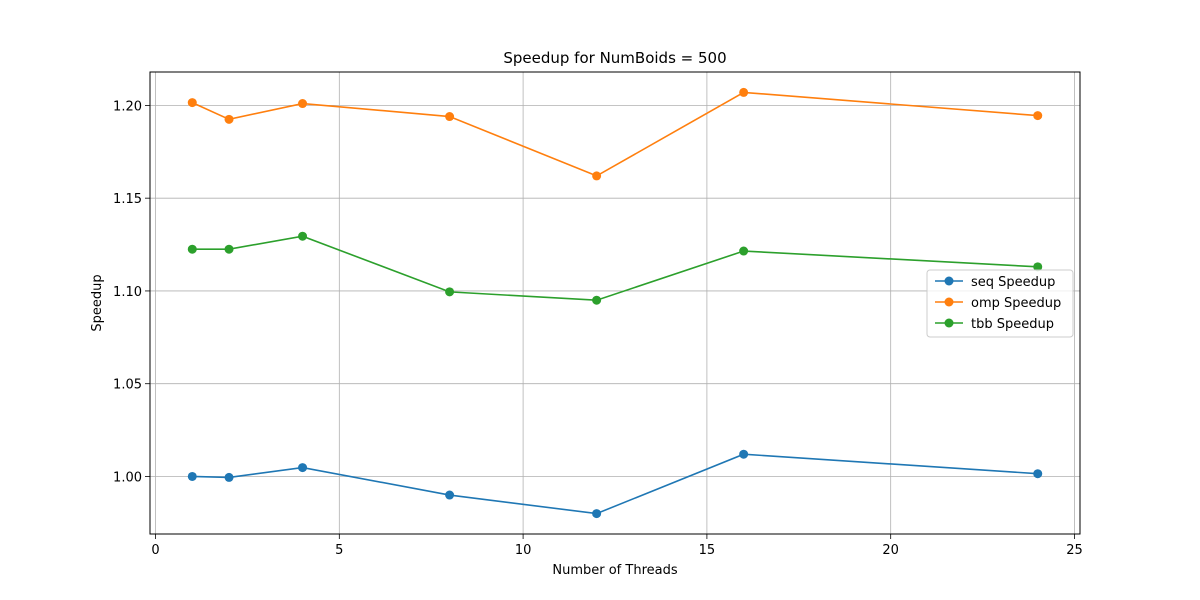 The height and width of the screenshot is (600, 1200). I want to click on x-tick-label: 0, so click(155, 550).